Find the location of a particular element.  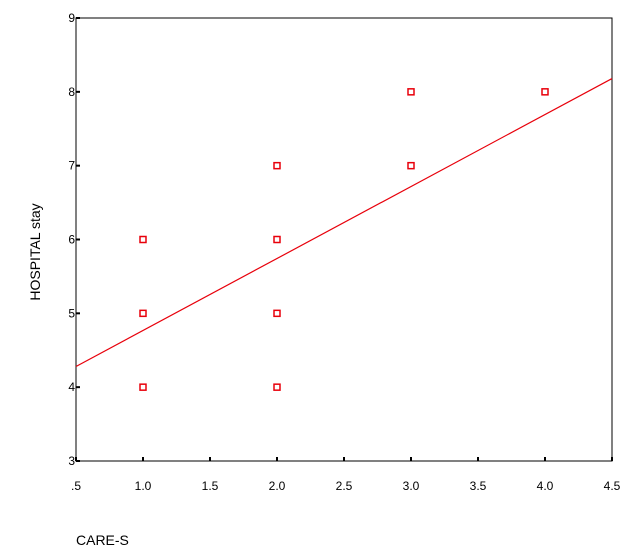

x-tick-label: 1.0 is located at coordinates (143, 486).